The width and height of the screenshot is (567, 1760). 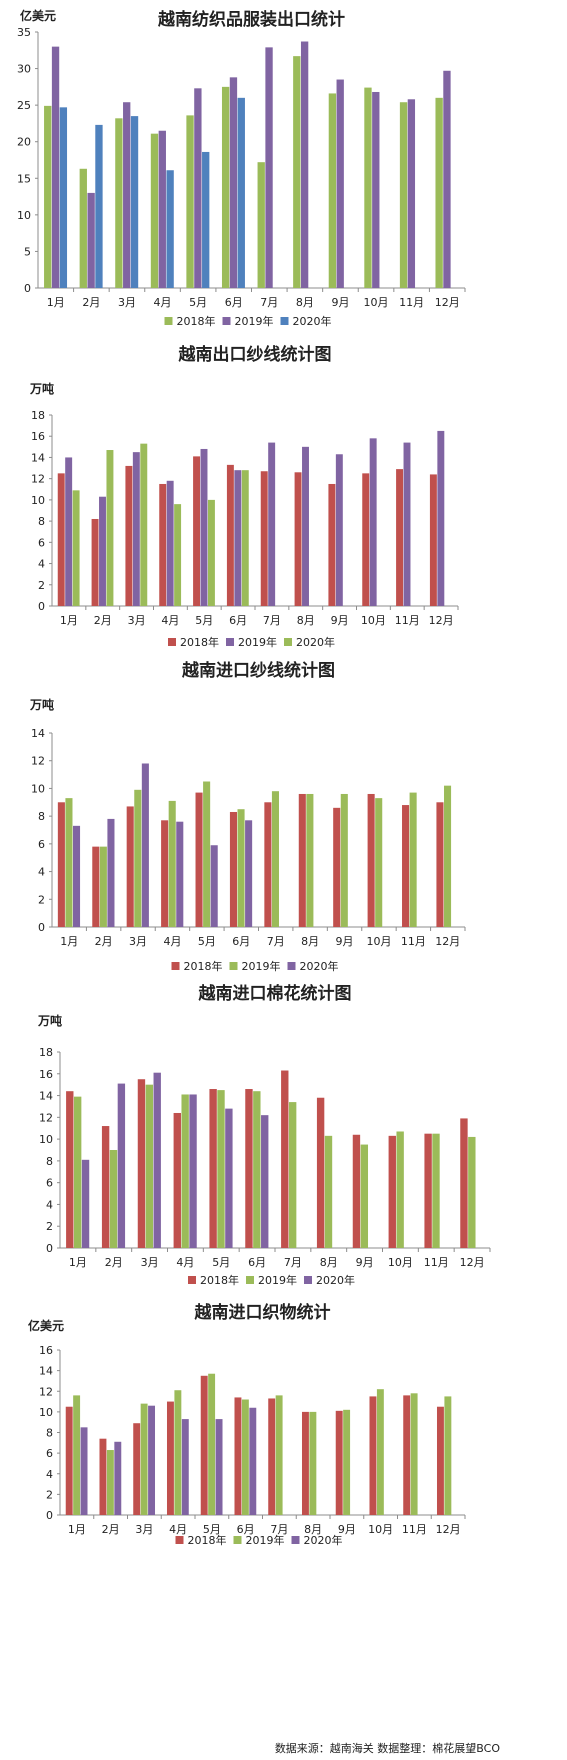 What do you see at coordinates (41, 844) in the screenshot?
I see `y-tick-label: 6` at bounding box center [41, 844].